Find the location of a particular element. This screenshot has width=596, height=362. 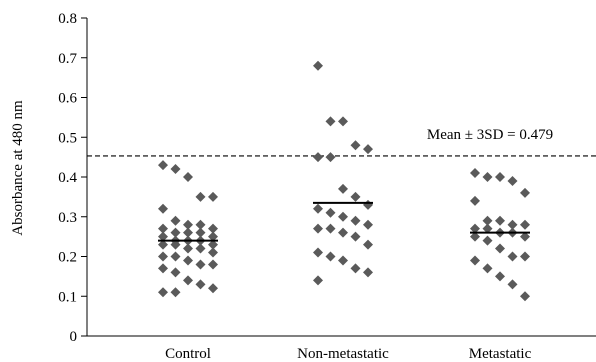

threshold-label: Mean ± 3SD = 0.479 is located at coordinates (490, 135).